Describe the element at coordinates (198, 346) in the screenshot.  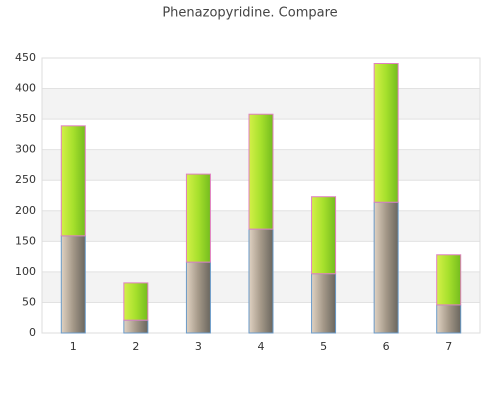
I see `x-tick-label: 3` at that location.